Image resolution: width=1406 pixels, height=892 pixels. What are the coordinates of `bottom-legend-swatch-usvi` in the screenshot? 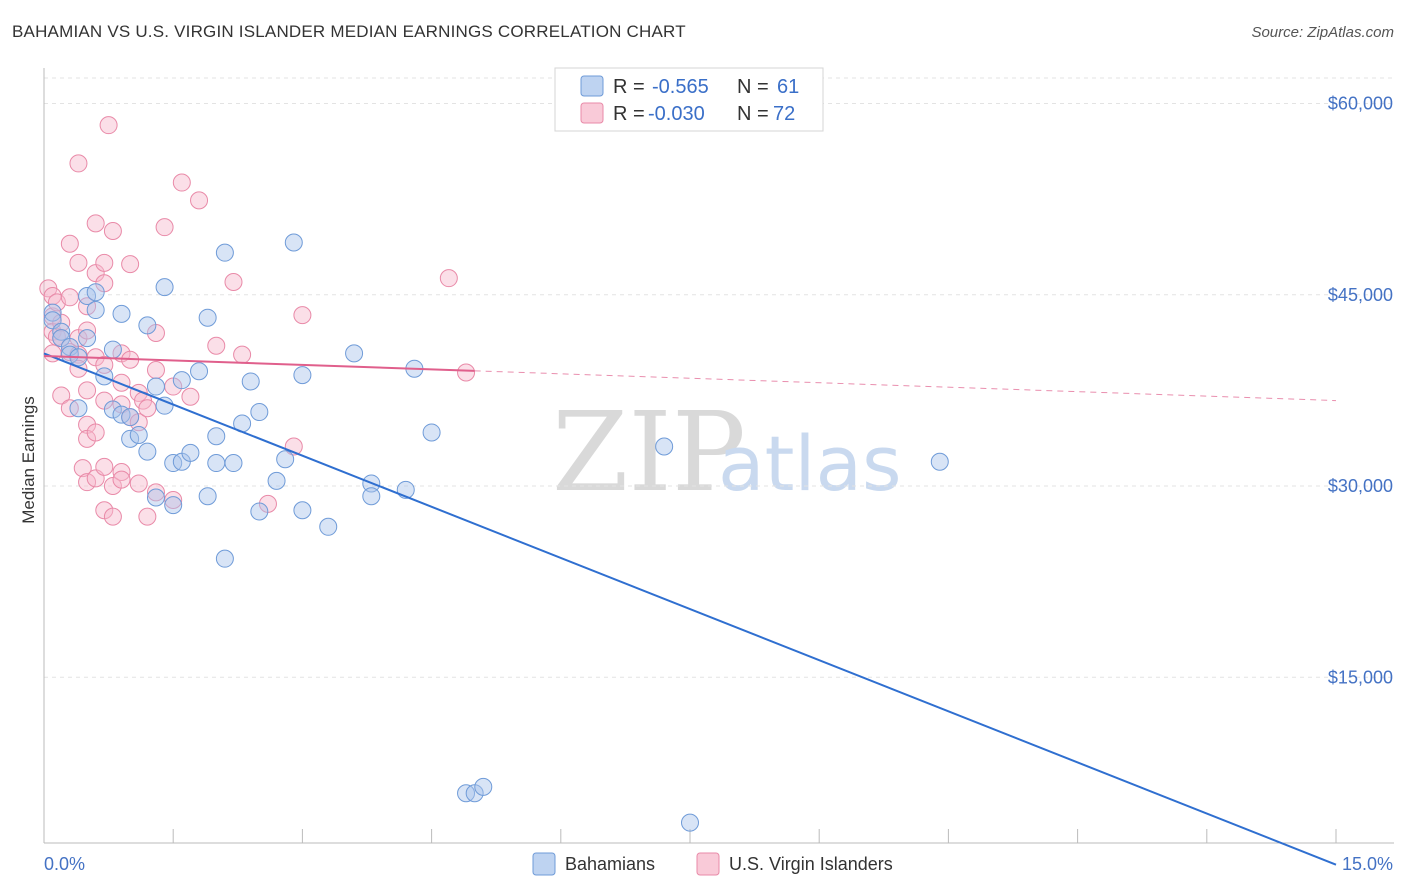 It's located at (708, 864).